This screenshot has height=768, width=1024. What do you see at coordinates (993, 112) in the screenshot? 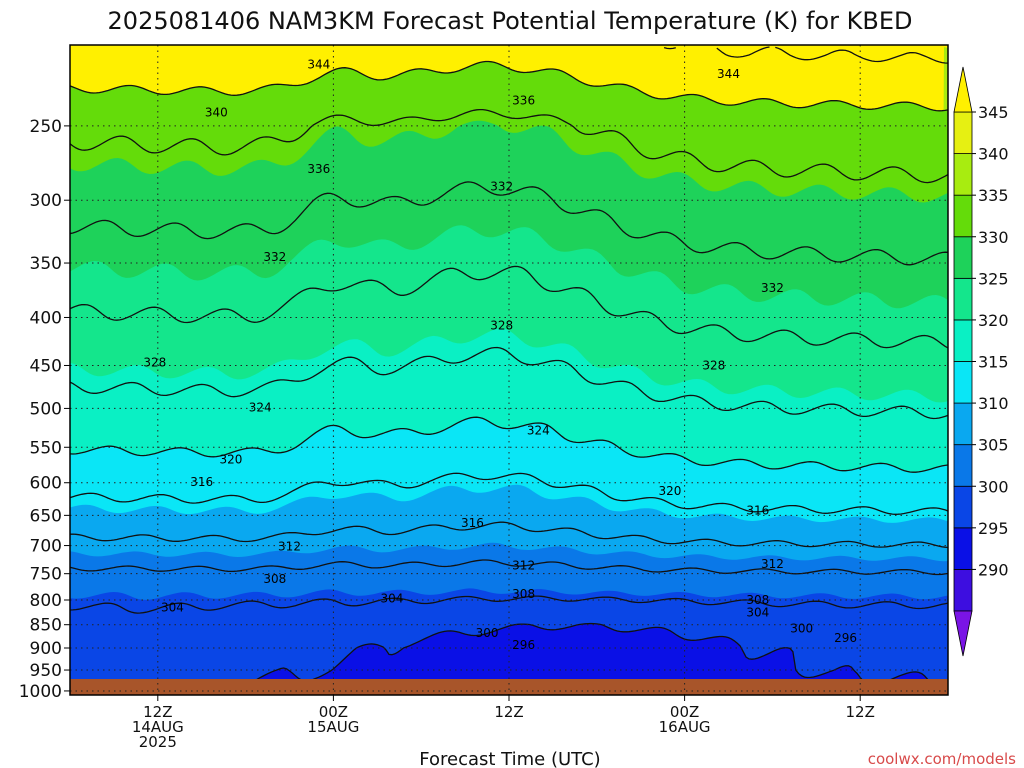
I see `colorbar-label: 345` at bounding box center [993, 112].